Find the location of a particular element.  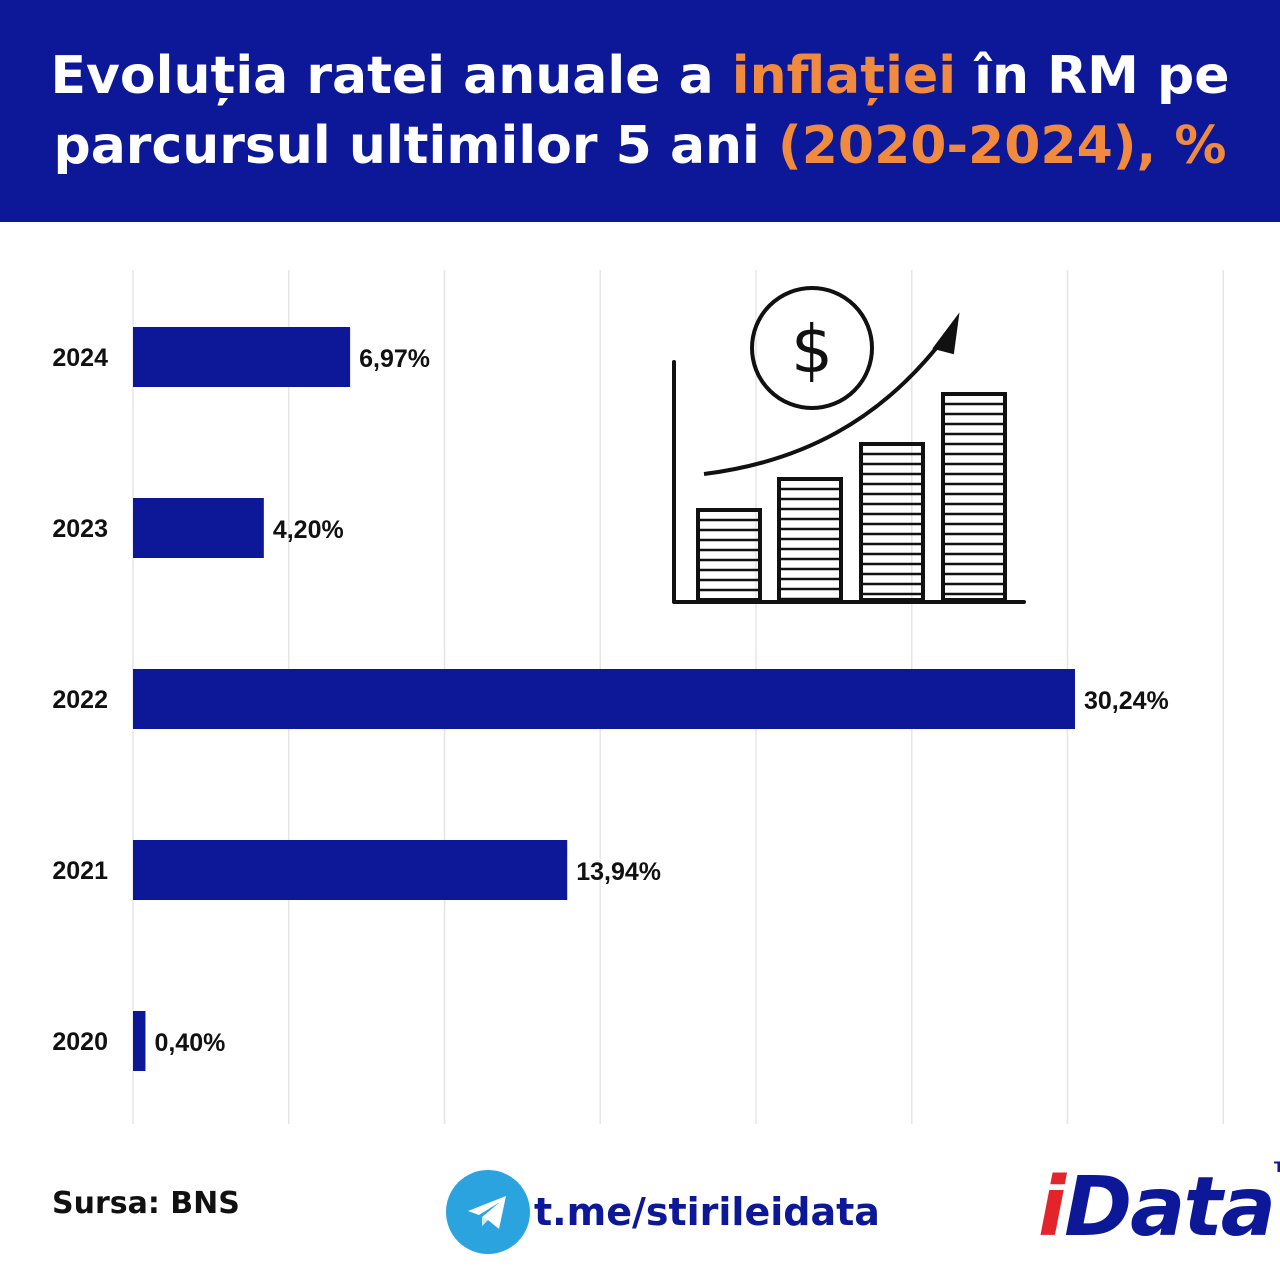

bar-2022 is located at coordinates (604, 699).